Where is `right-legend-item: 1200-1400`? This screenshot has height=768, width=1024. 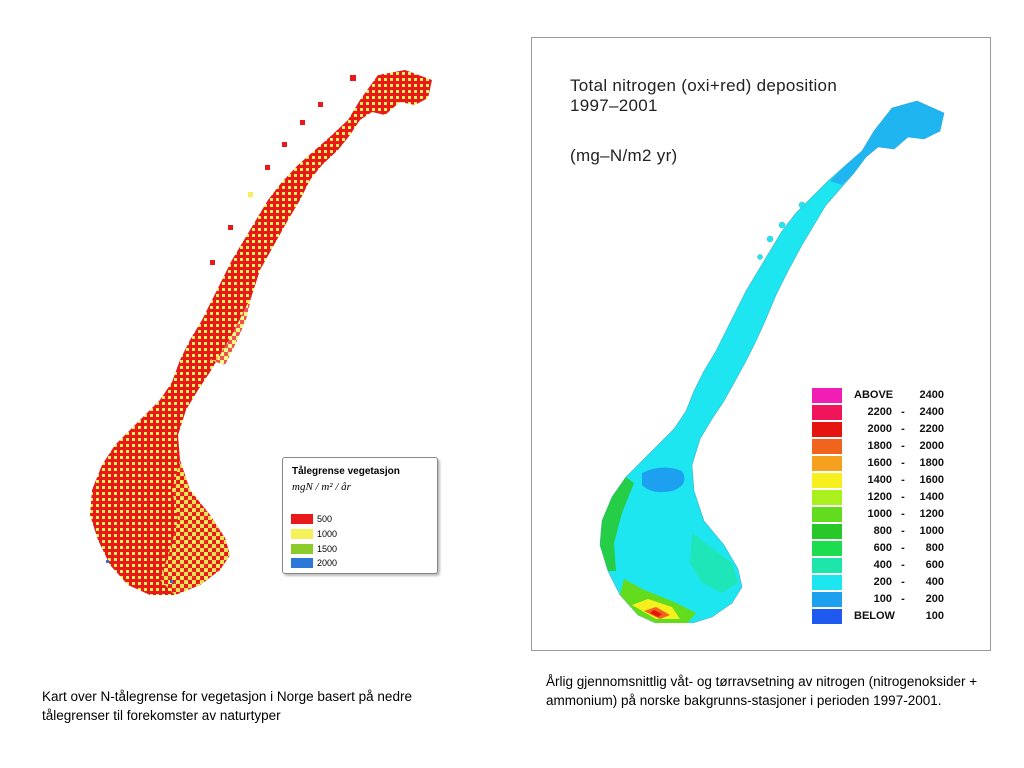
right-legend-item: 1200-1400 is located at coordinates (897, 498).